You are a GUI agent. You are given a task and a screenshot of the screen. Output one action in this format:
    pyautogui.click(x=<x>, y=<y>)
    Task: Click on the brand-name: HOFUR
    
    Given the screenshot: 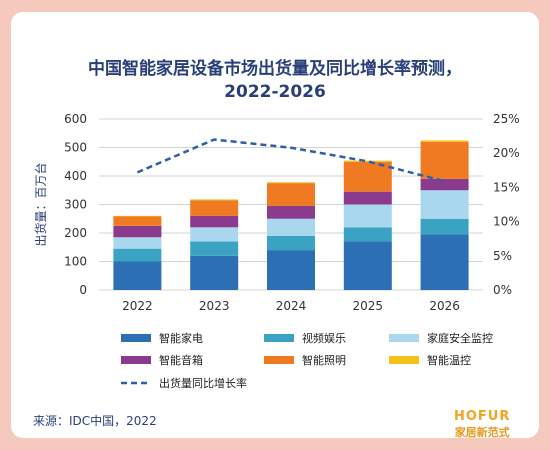 What is the action you would take?
    pyautogui.click(x=482, y=416)
    